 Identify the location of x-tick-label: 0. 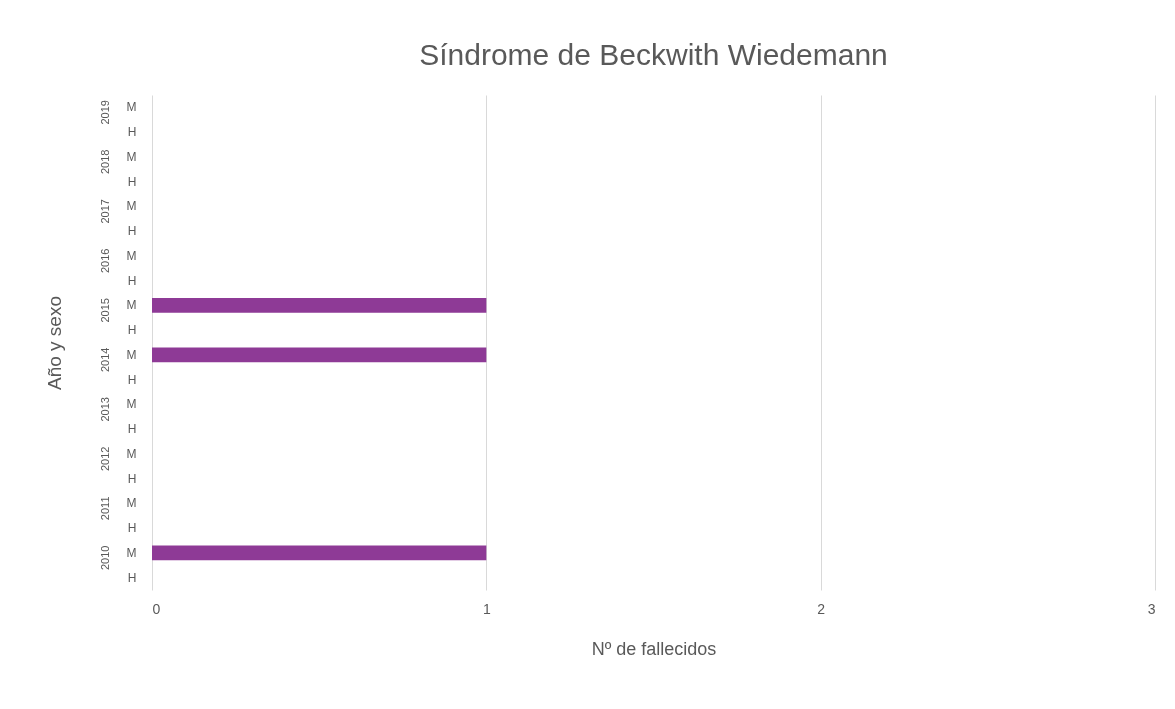
(156, 608).